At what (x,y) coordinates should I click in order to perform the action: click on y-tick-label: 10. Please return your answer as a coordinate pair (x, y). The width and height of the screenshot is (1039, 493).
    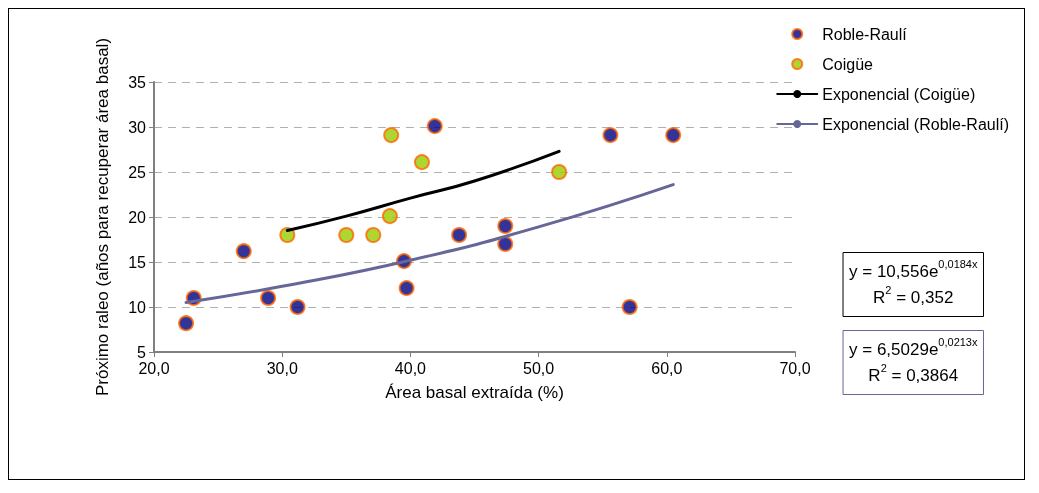
    Looking at the image, I should click on (137, 307).